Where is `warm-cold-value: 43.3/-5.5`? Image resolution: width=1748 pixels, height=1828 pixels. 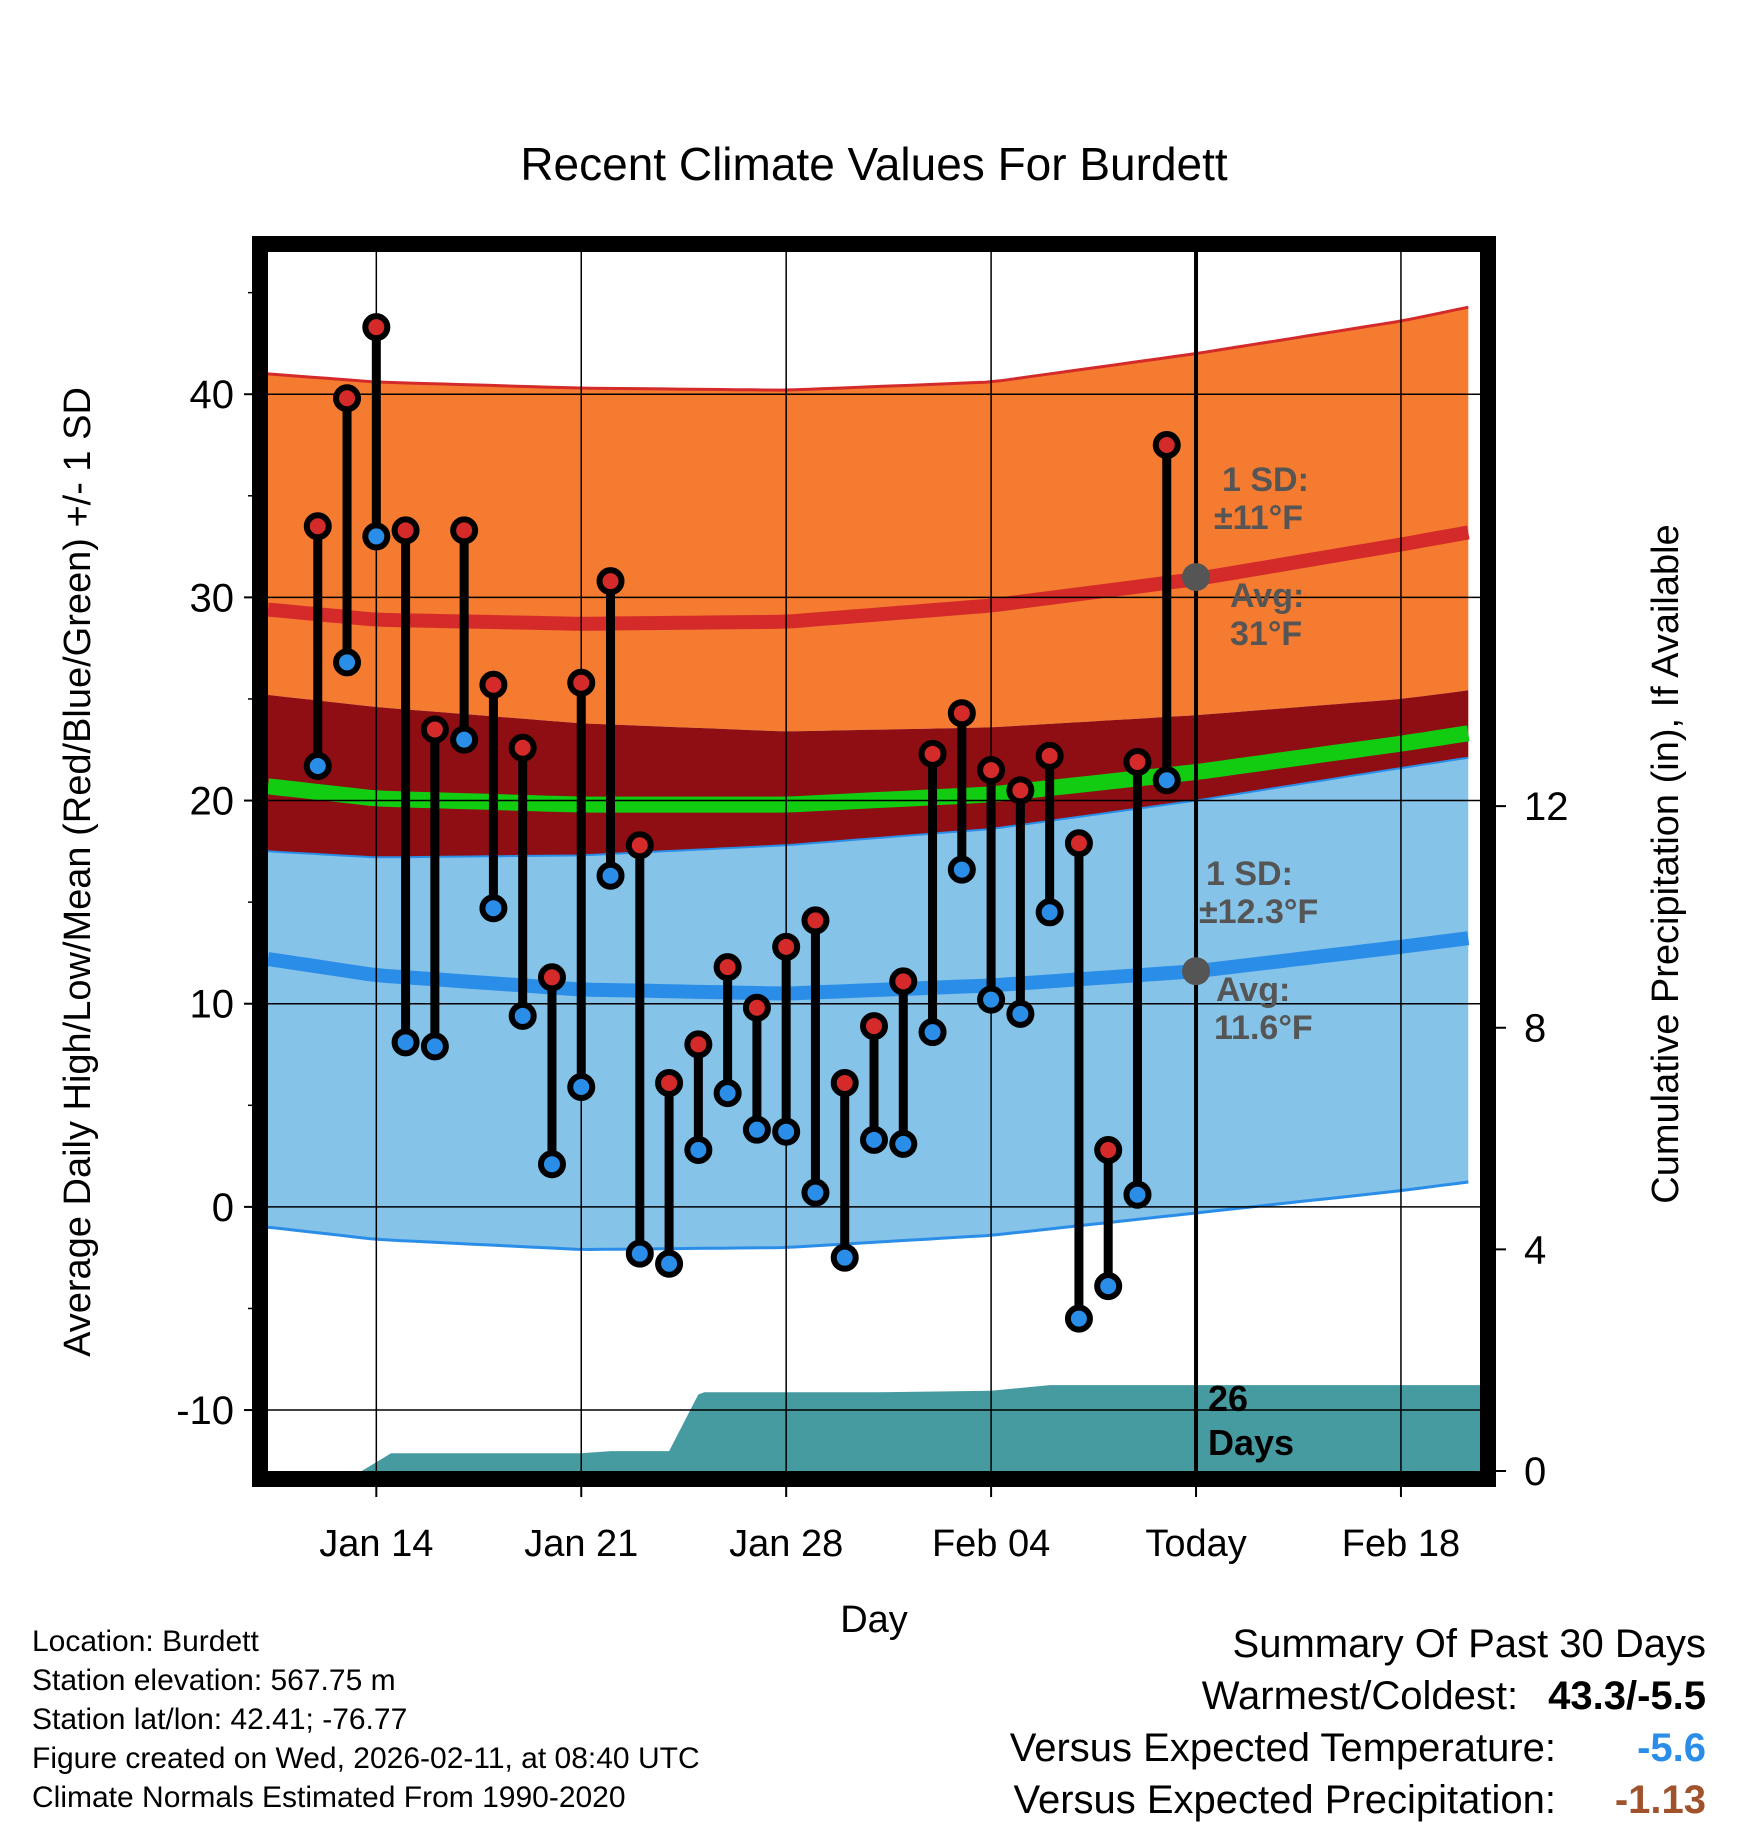 warm-cold-value: 43.3/-5.5 is located at coordinates (1627, 1696).